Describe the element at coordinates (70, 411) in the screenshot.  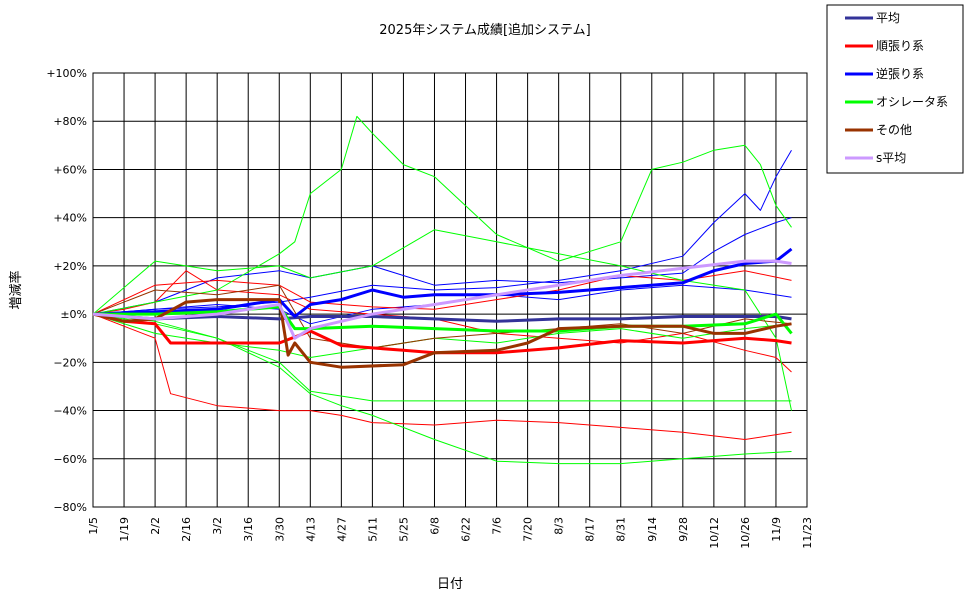
I see `y-tick-label: −40%` at that location.